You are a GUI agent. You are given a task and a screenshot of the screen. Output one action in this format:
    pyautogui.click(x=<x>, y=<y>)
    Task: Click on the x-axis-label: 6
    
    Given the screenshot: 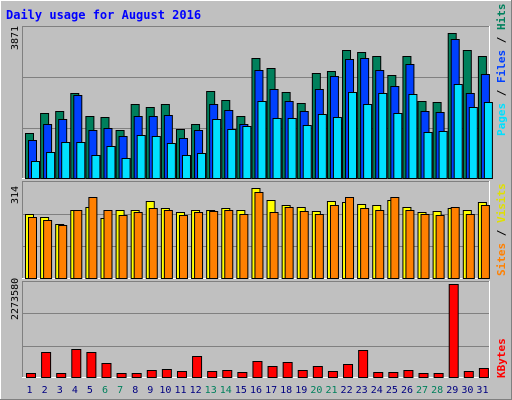 What is the action you would take?
    pyautogui.click(x=105, y=390)
    